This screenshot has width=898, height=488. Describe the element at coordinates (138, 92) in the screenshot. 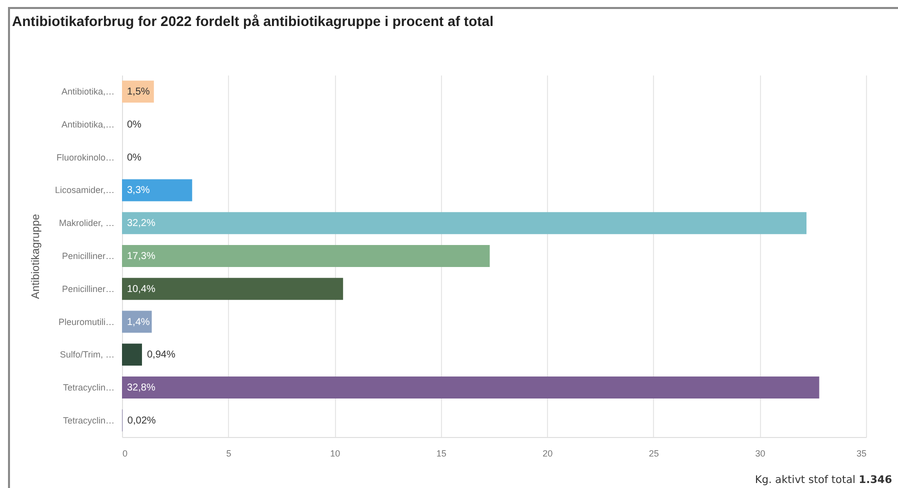

I see `data-label: 1,5%` at that location.